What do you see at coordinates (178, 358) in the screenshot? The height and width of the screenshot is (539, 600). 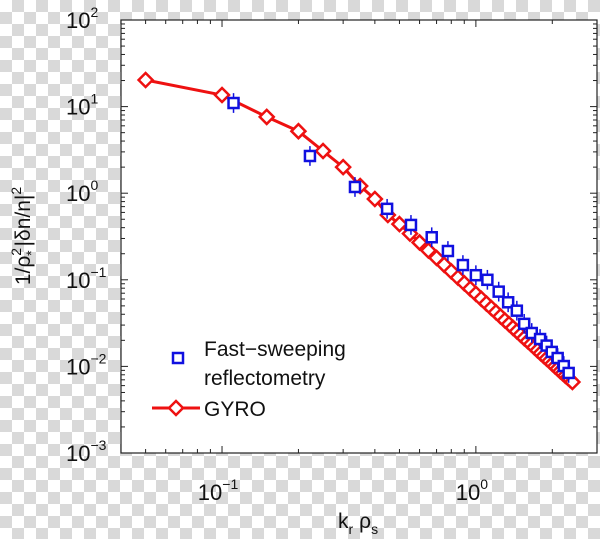 I see `legend-marker-reflectometry` at bounding box center [178, 358].